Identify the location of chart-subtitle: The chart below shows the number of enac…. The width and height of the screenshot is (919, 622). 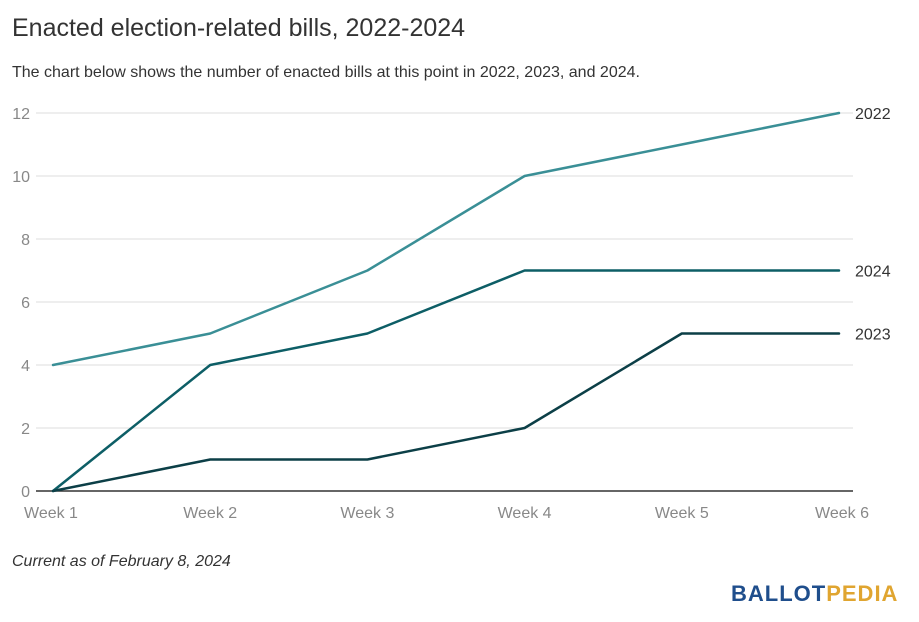
(326, 72).